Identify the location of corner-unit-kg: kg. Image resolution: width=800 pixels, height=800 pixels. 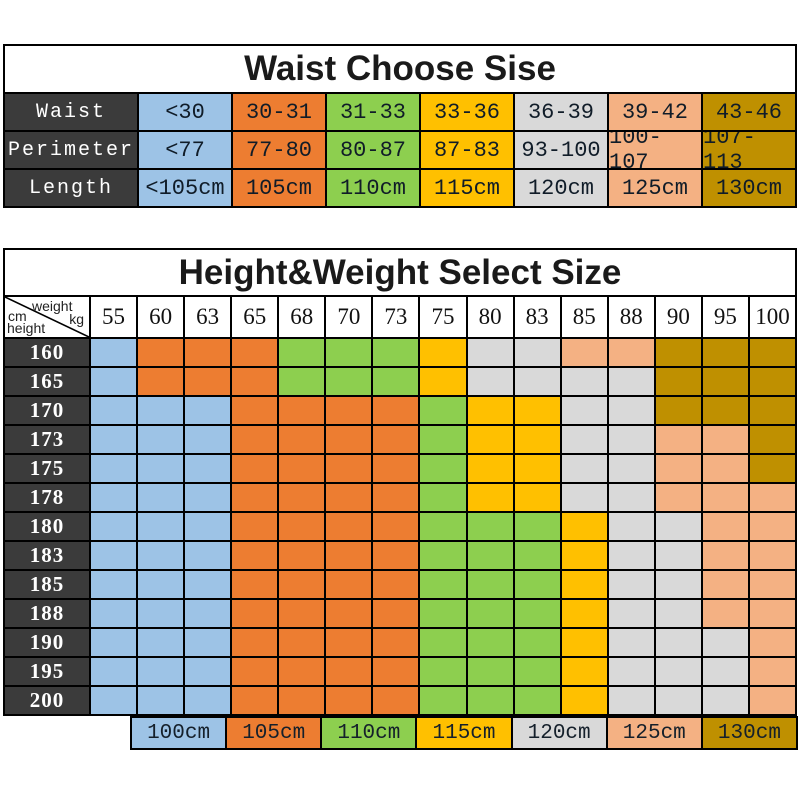
(76, 319).